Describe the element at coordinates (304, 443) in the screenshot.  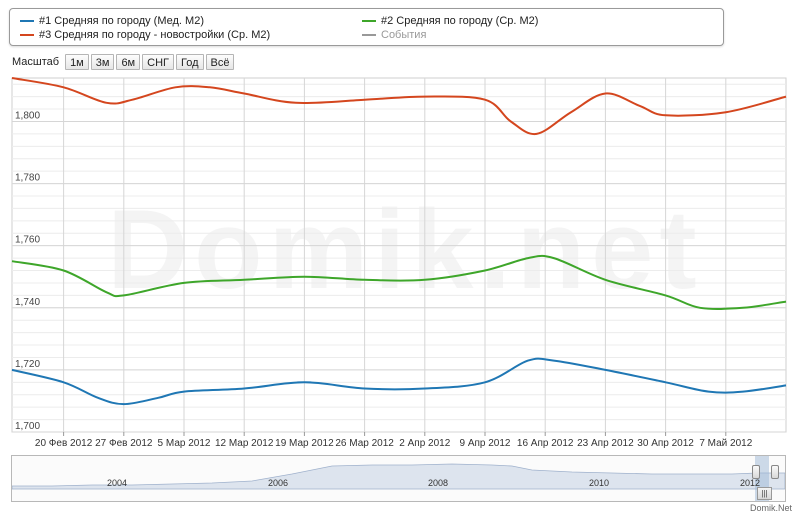
I see `x-tick-label: 19 Мар 2012` at that location.